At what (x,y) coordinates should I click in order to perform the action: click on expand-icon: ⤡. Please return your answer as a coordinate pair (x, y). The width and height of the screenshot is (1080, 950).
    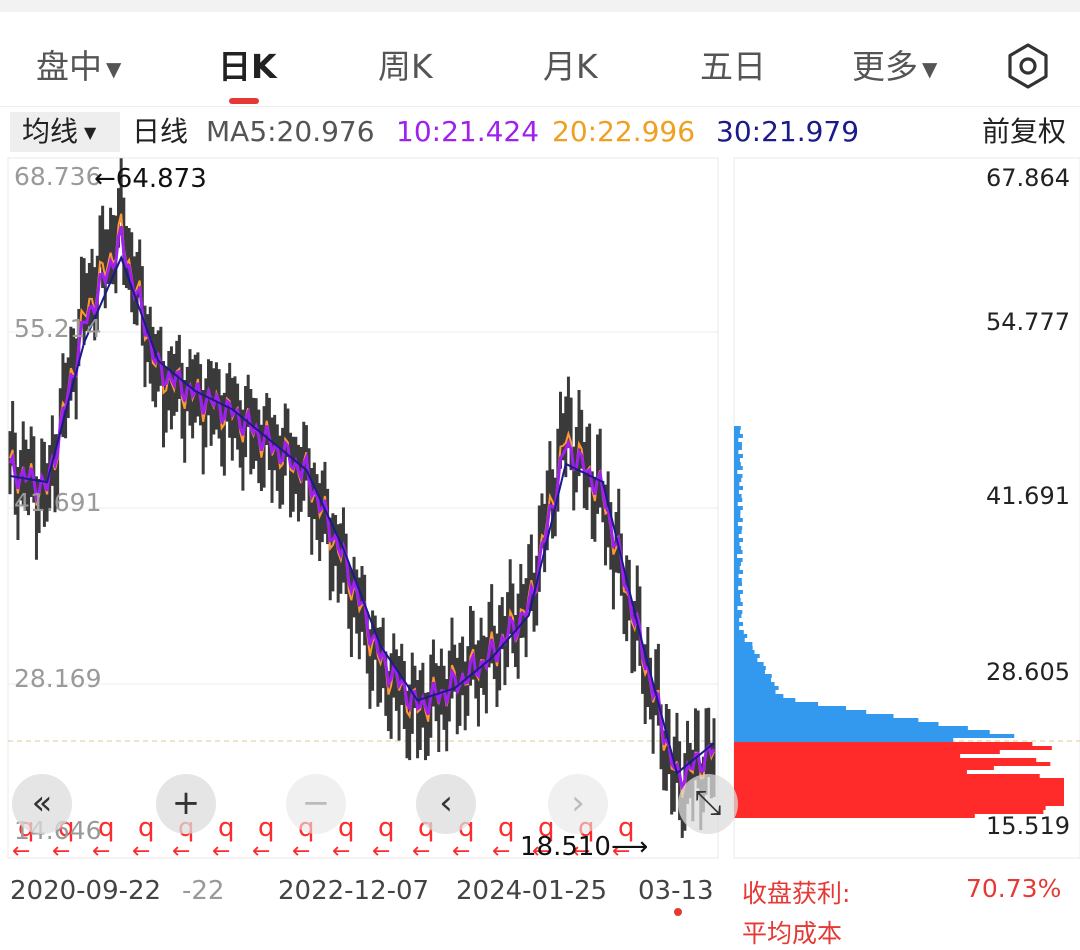
    Looking at the image, I should click on (708, 804).